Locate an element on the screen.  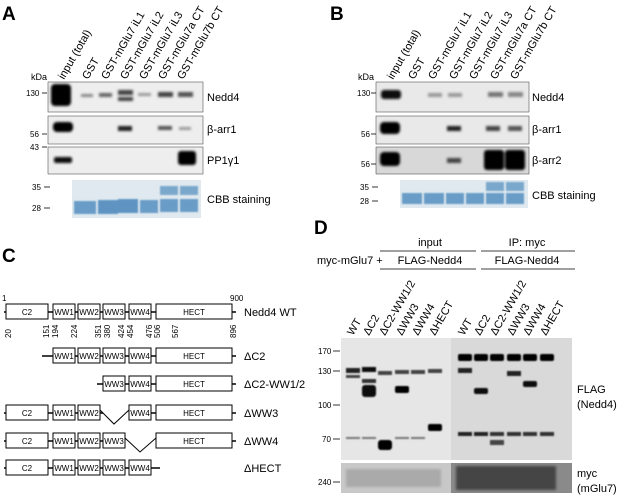
bands-b-barr2 is located at coordinates (452, 160).